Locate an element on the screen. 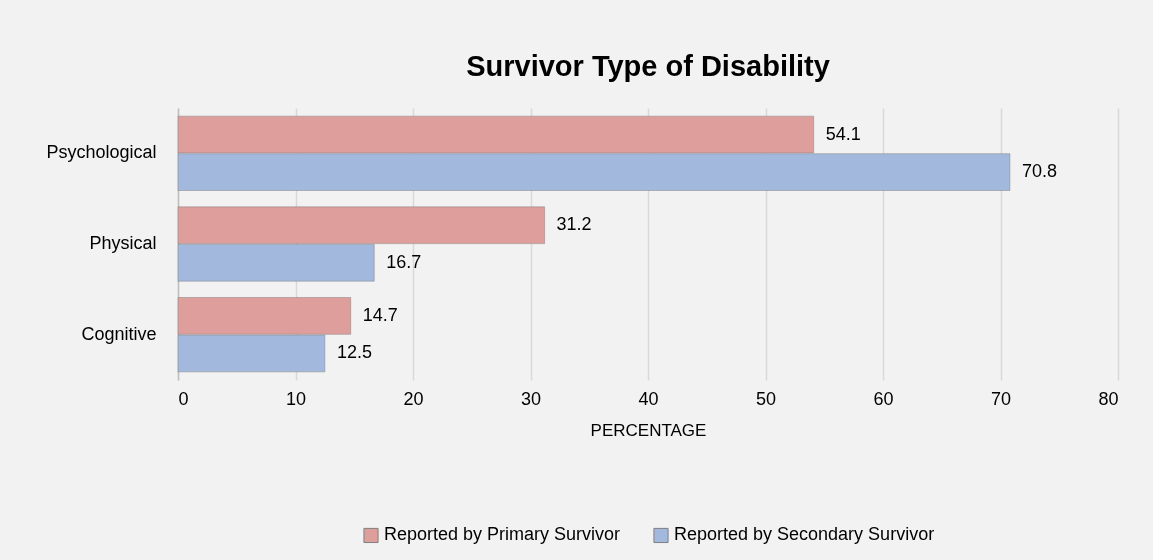  y-tick-label: Cognitive is located at coordinates (119, 333).